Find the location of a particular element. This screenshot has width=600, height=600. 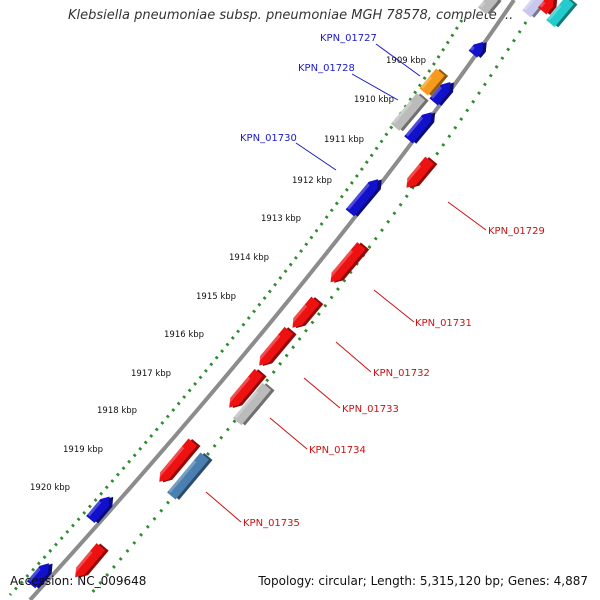

tick-label: 1918 kbp is located at coordinates (117, 411).